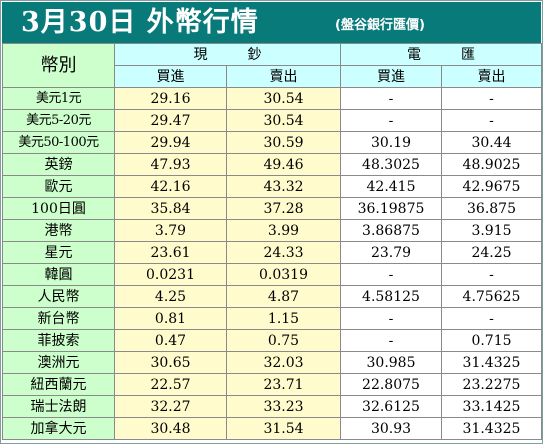  What do you see at coordinates (391, 252) in the screenshot?
I see `wire-buy-cell: 23.79` at bounding box center [391, 252].